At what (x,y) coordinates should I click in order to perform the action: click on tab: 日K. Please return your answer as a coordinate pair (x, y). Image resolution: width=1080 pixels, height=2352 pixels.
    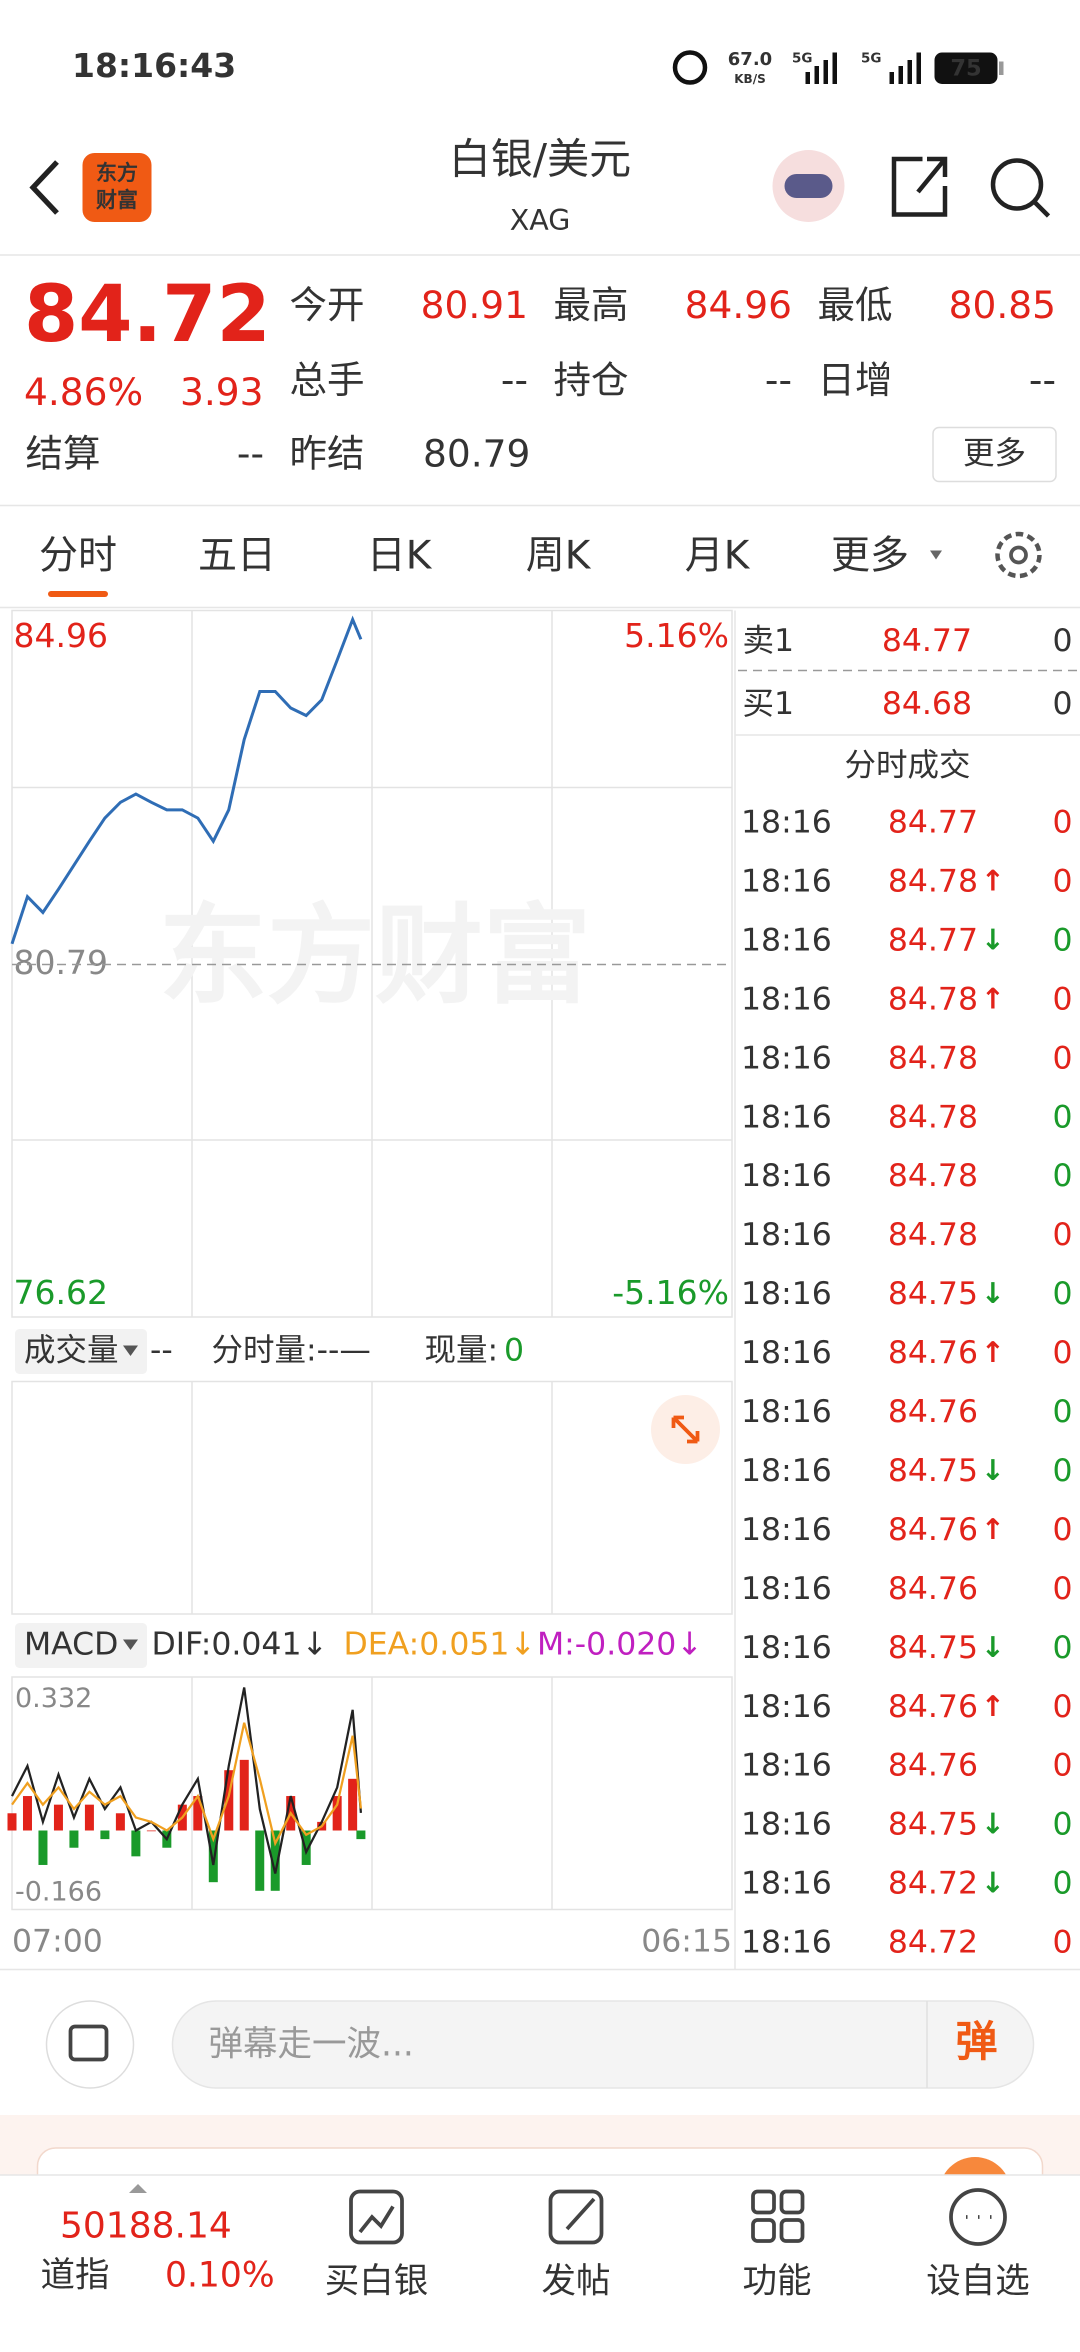
    Looking at the image, I should click on (400, 556).